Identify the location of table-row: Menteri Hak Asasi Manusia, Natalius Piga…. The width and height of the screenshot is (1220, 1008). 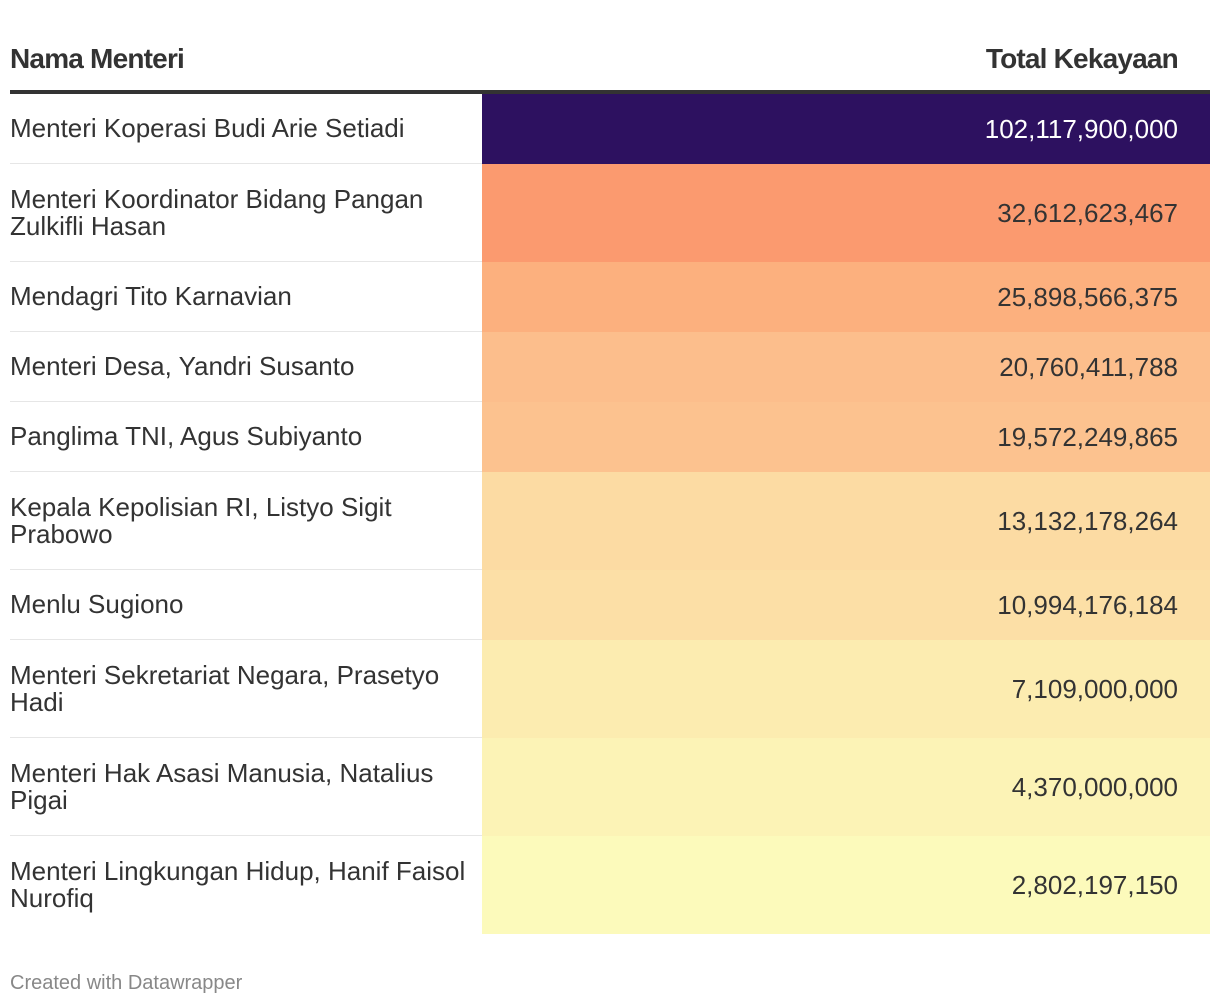
(610, 787).